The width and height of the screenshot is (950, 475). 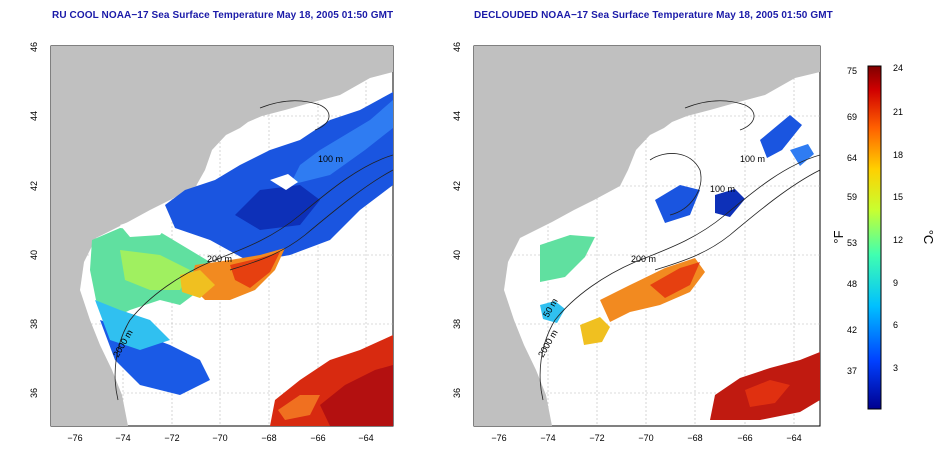 What do you see at coordinates (898, 218) in the screenshot?
I see `colorbar-c-ticks: 24 21 18 15 12 9 6 3` at bounding box center [898, 218].